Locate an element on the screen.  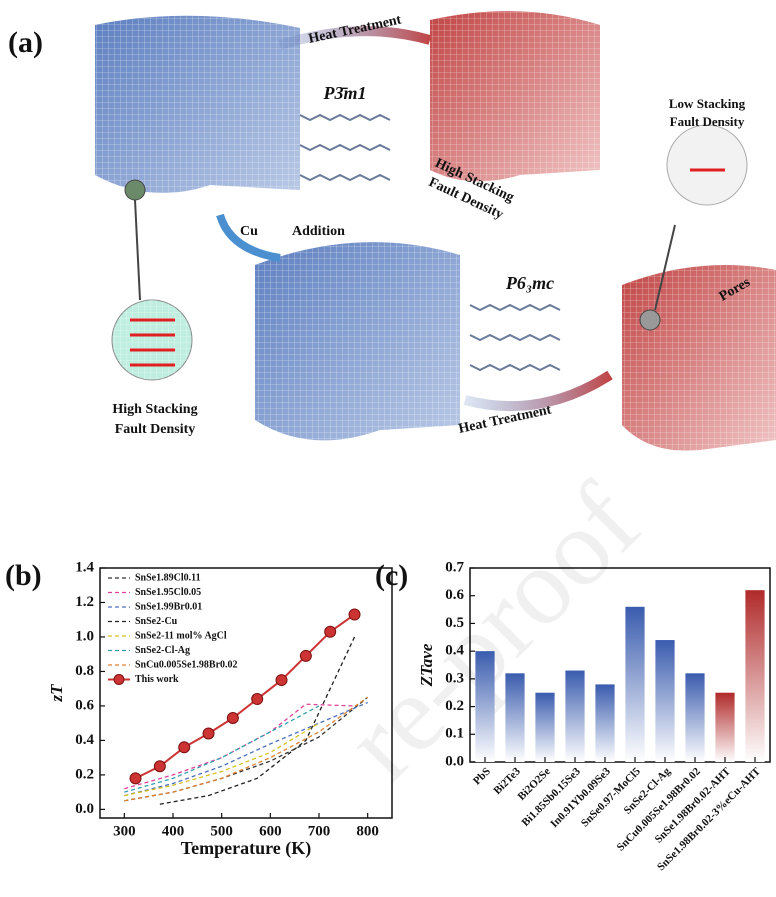
note: High Stacking is located at coordinates (154, 409).